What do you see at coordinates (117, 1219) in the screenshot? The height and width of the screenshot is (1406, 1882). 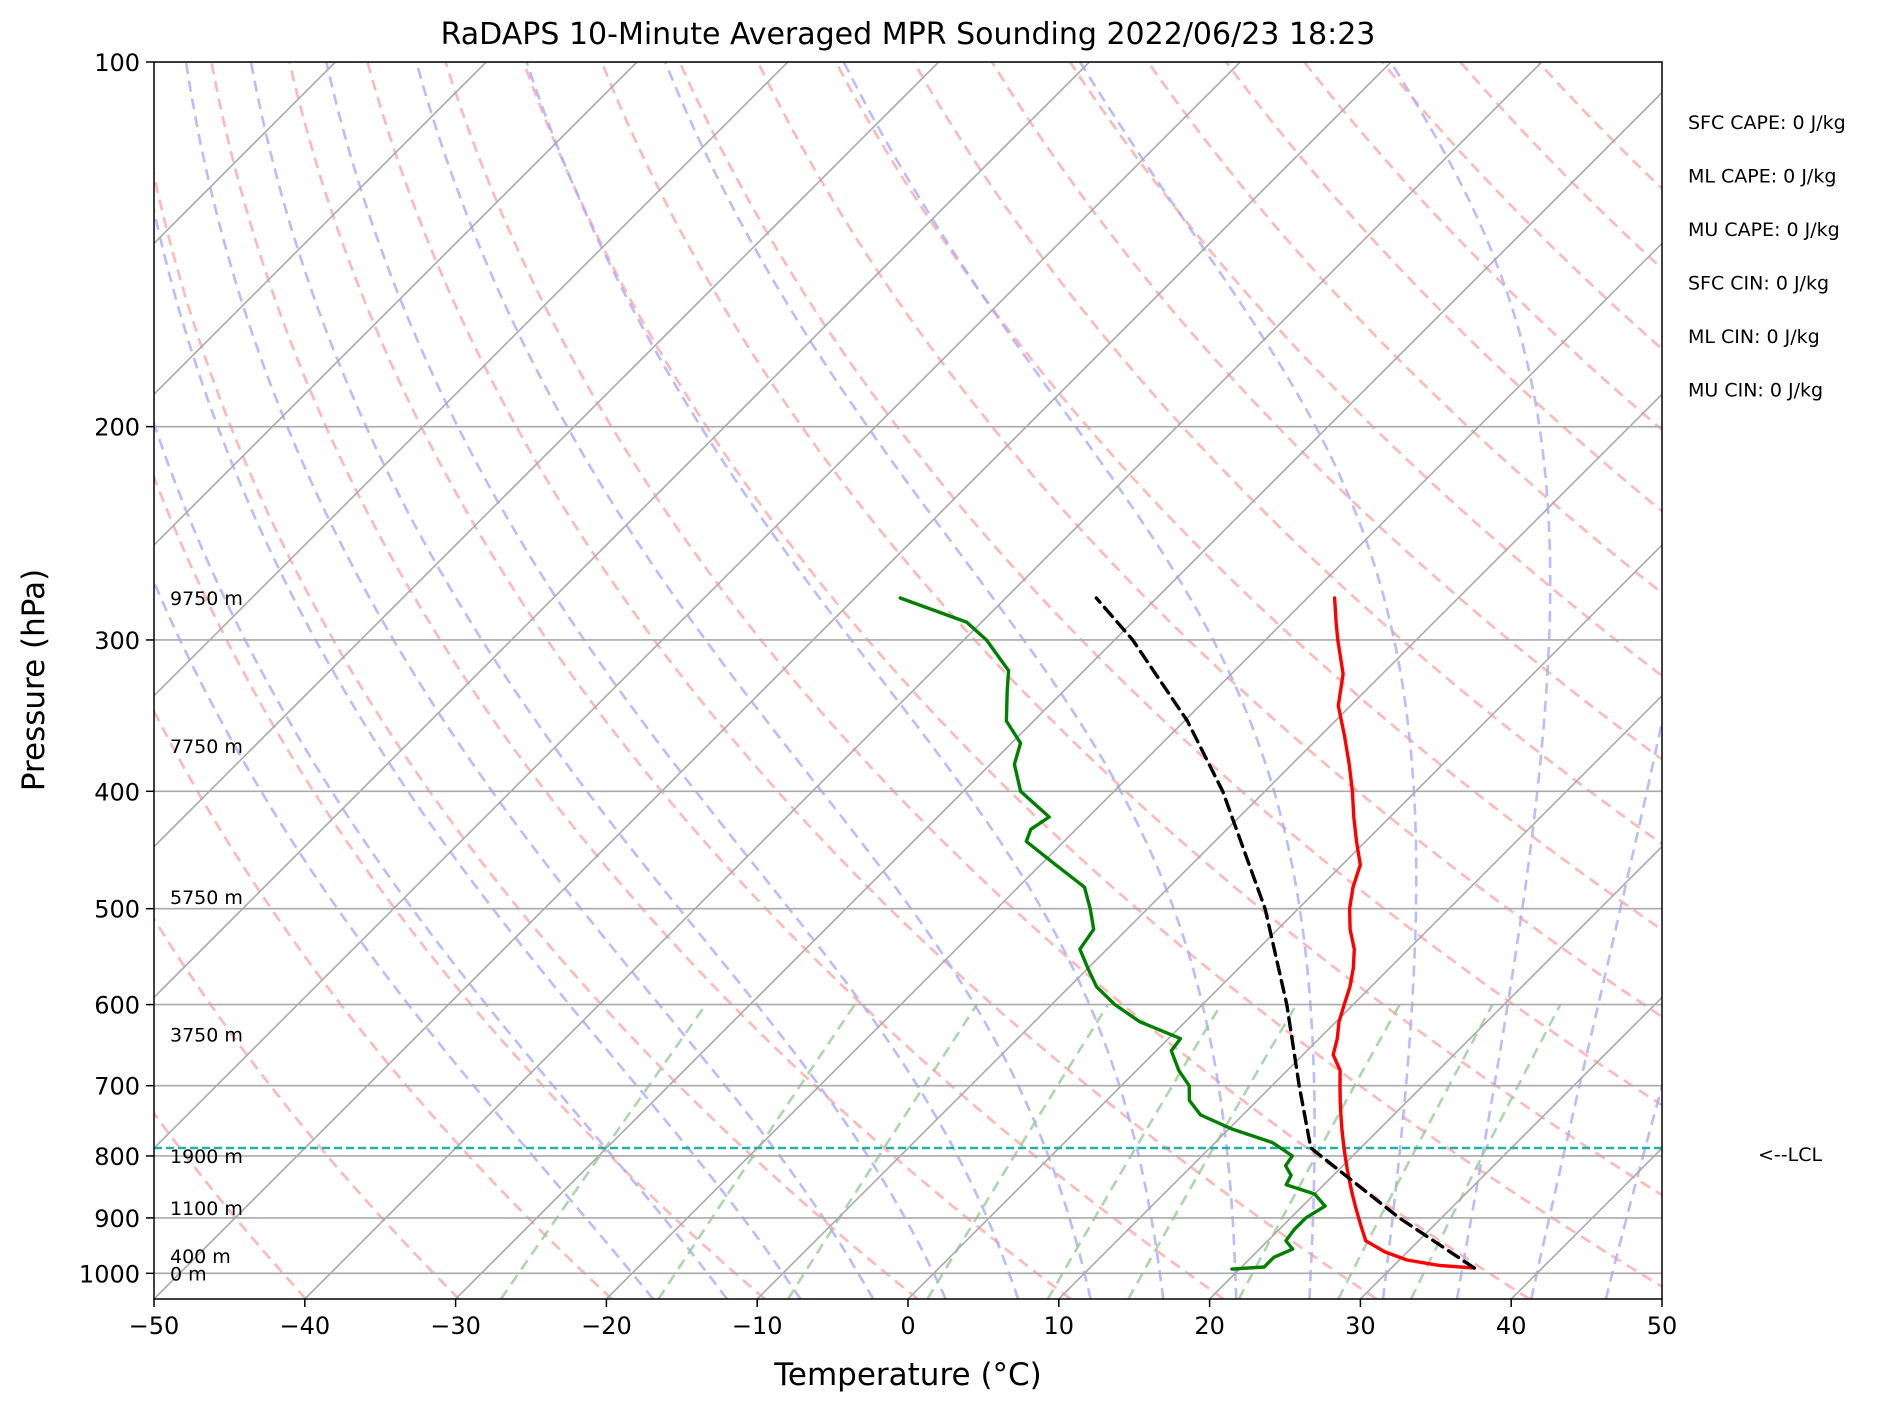 I see `y-tick-label: 900` at bounding box center [117, 1219].